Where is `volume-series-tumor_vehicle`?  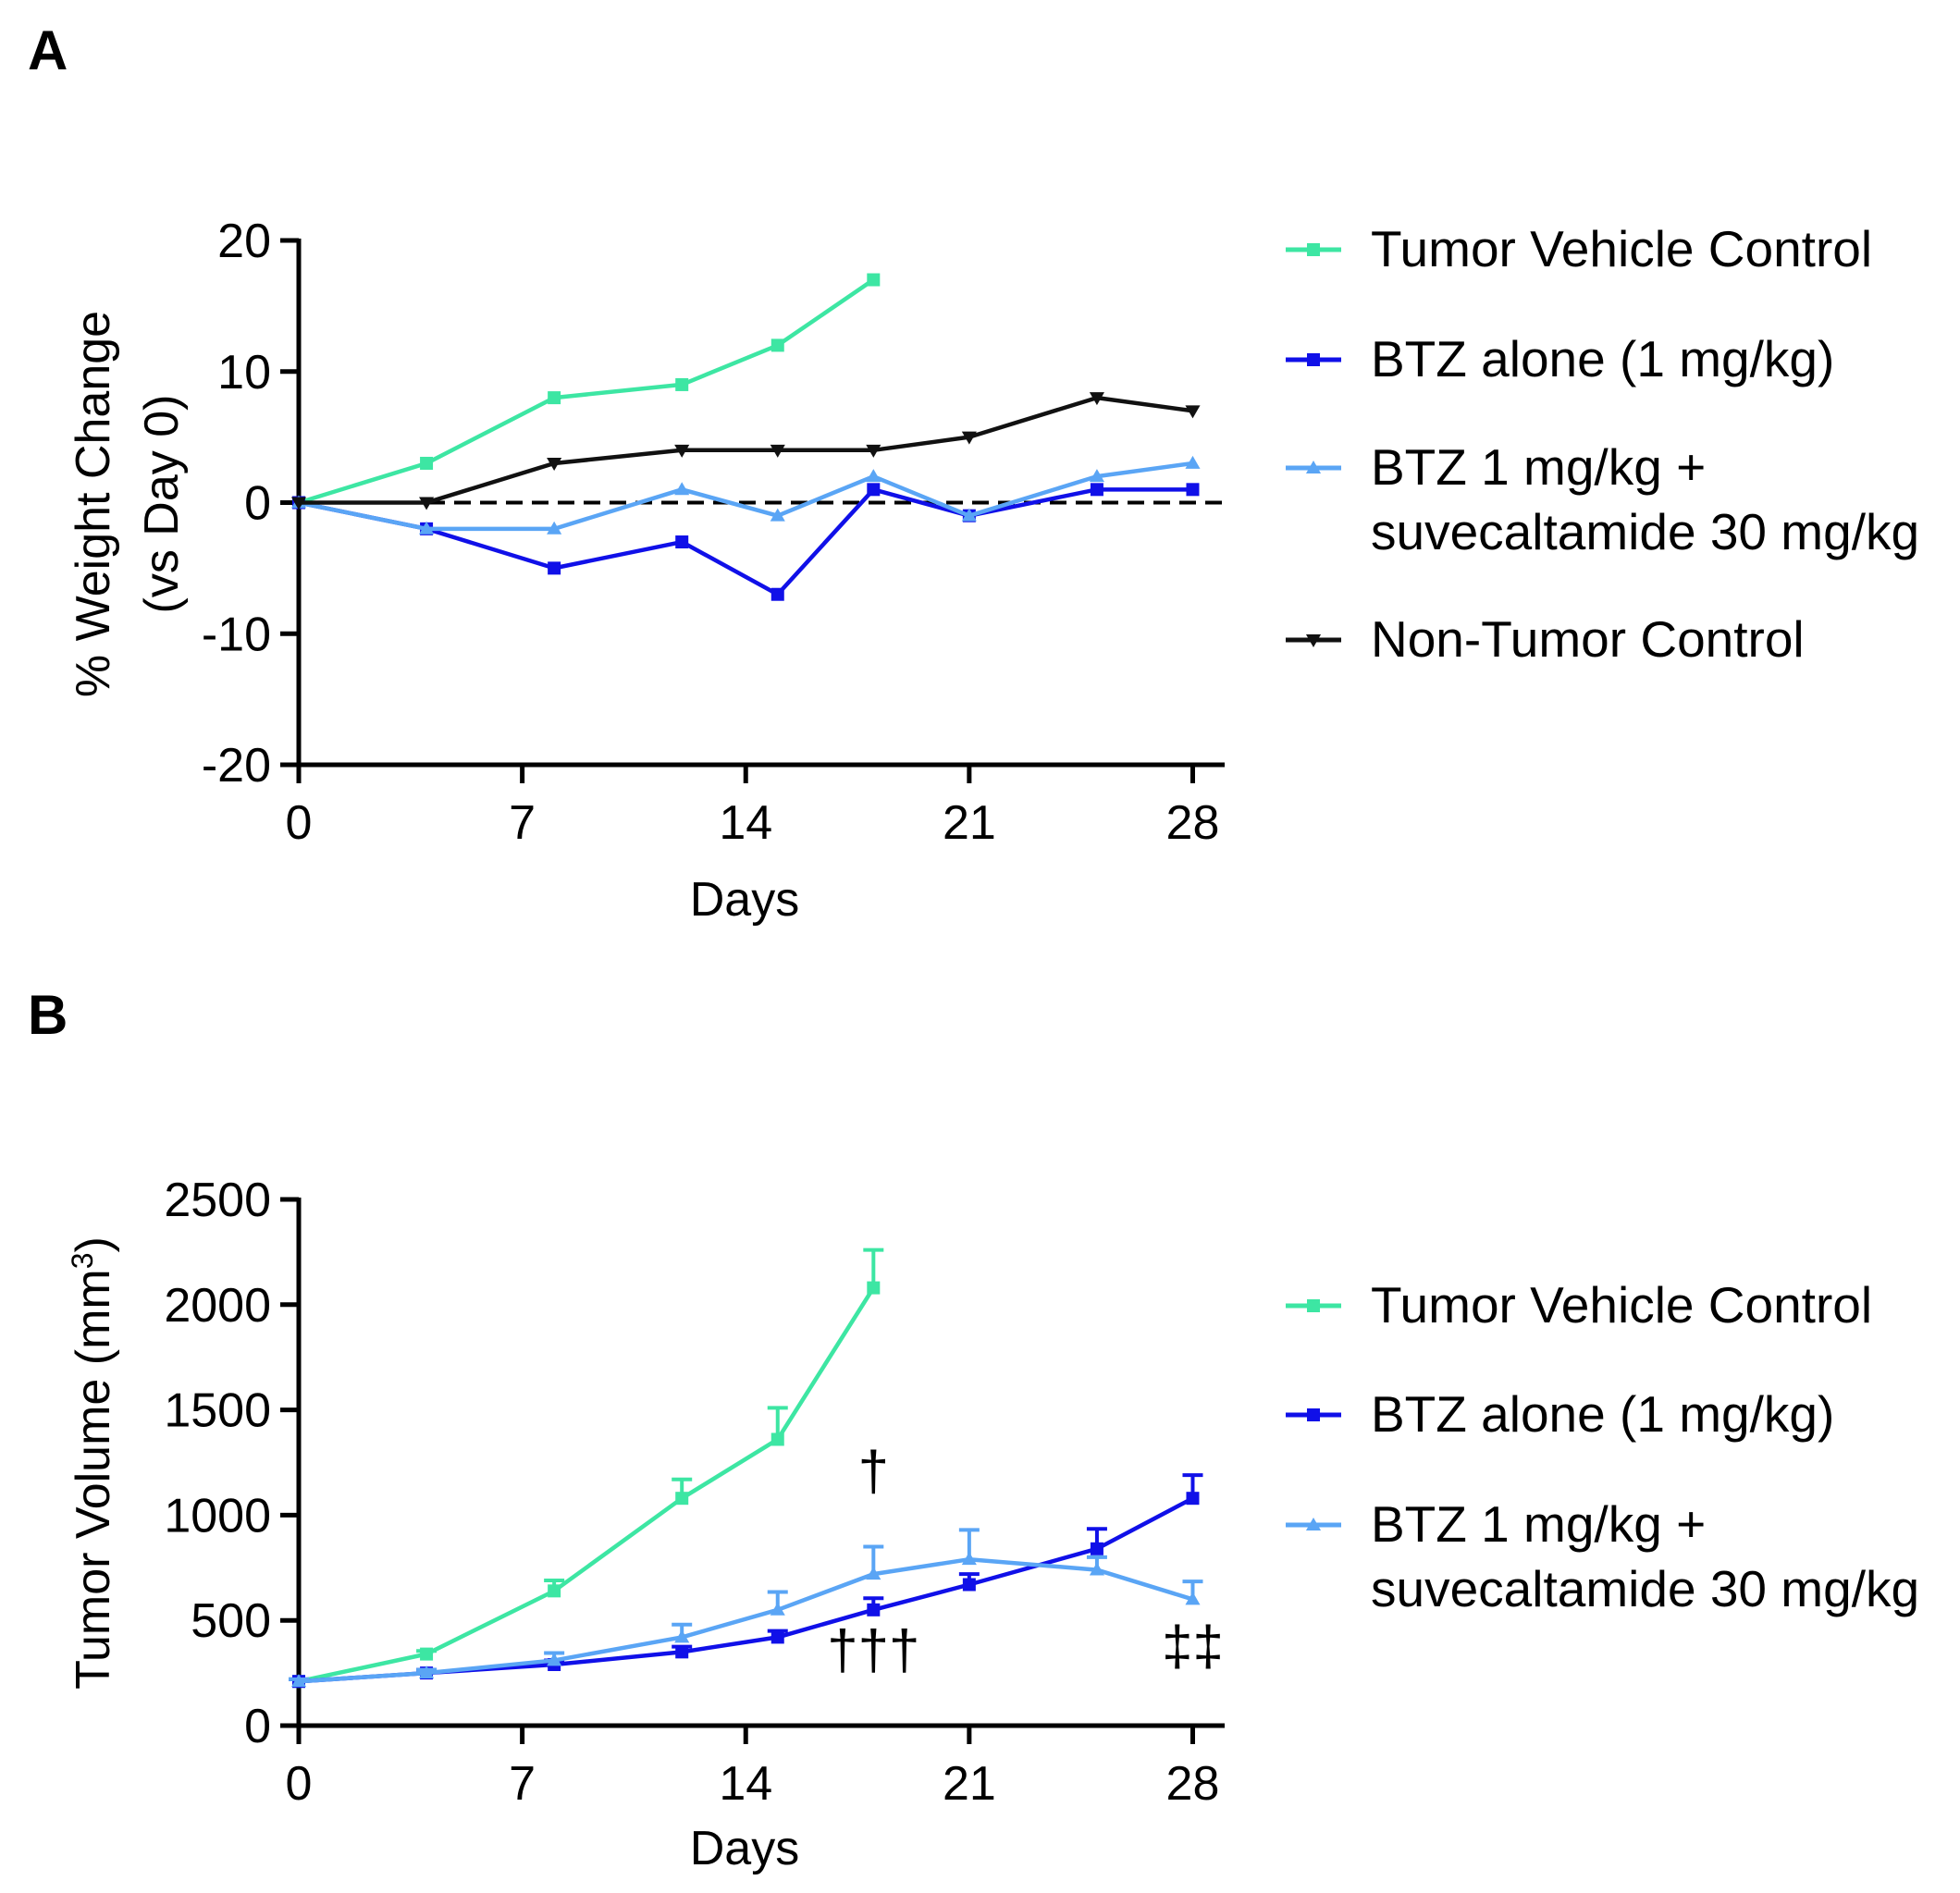 volume-series-tumor_vehicle is located at coordinates (586, 1468).